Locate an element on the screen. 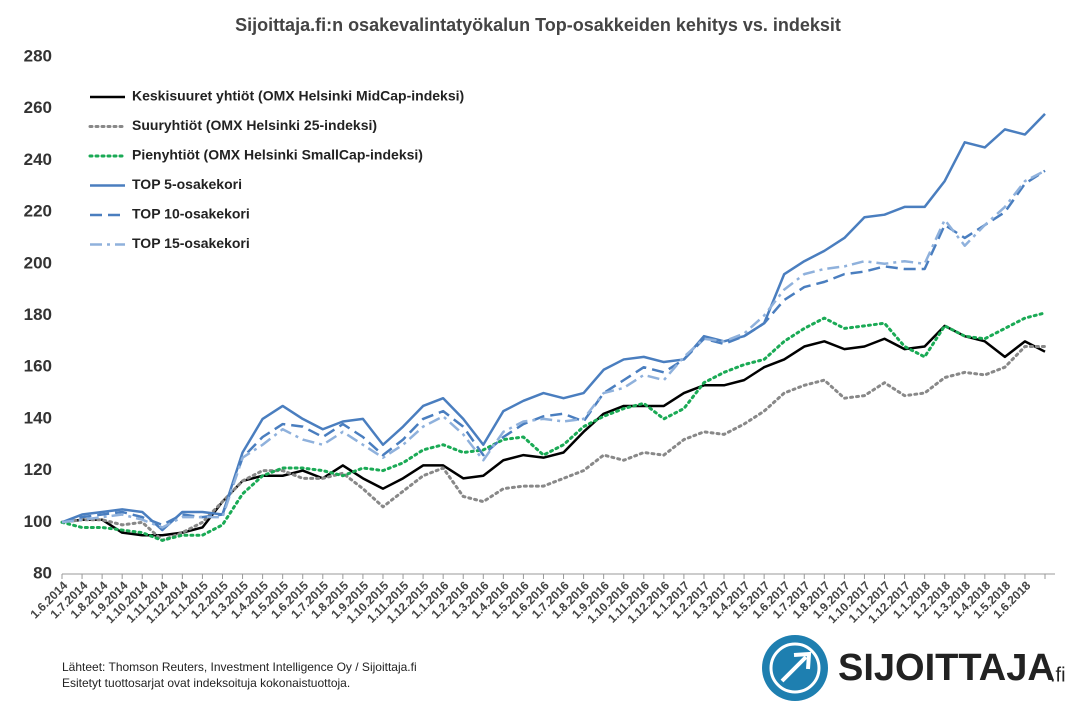  legend-label: Suuryhtiöt (OMX Helsinki 25-indeksi) is located at coordinates (254, 125).